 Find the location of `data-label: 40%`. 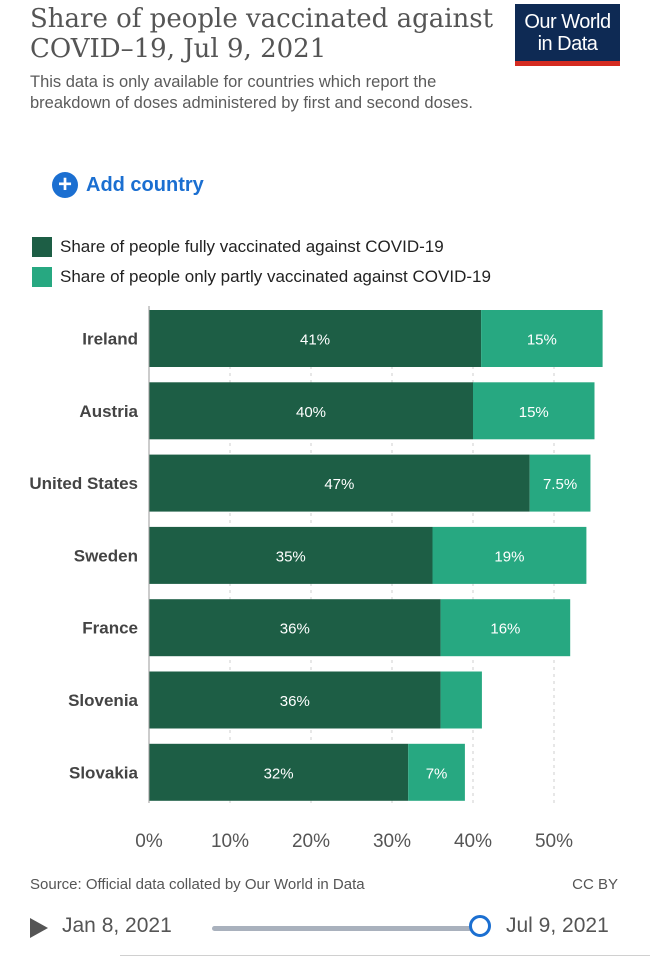

data-label: 40% is located at coordinates (311, 412).